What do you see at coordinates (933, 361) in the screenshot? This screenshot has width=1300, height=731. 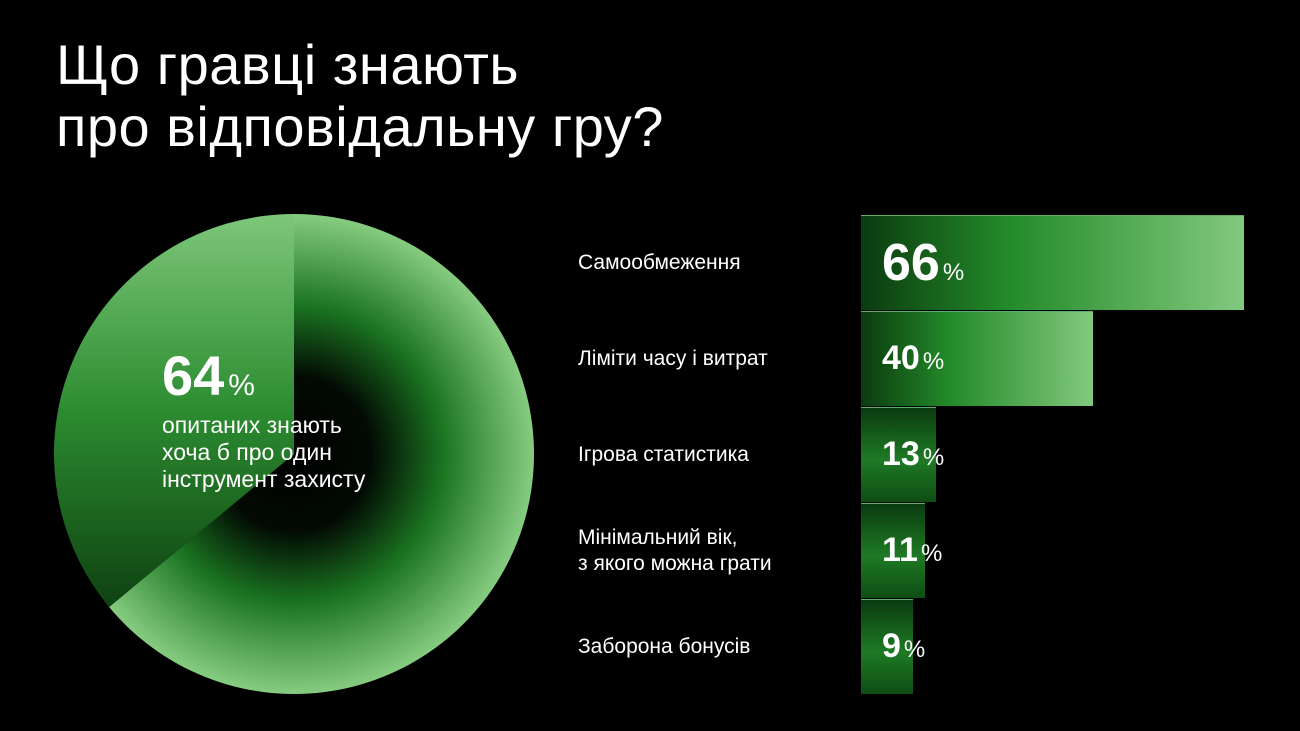 I see `bar-value-unit-2: %` at bounding box center [933, 361].